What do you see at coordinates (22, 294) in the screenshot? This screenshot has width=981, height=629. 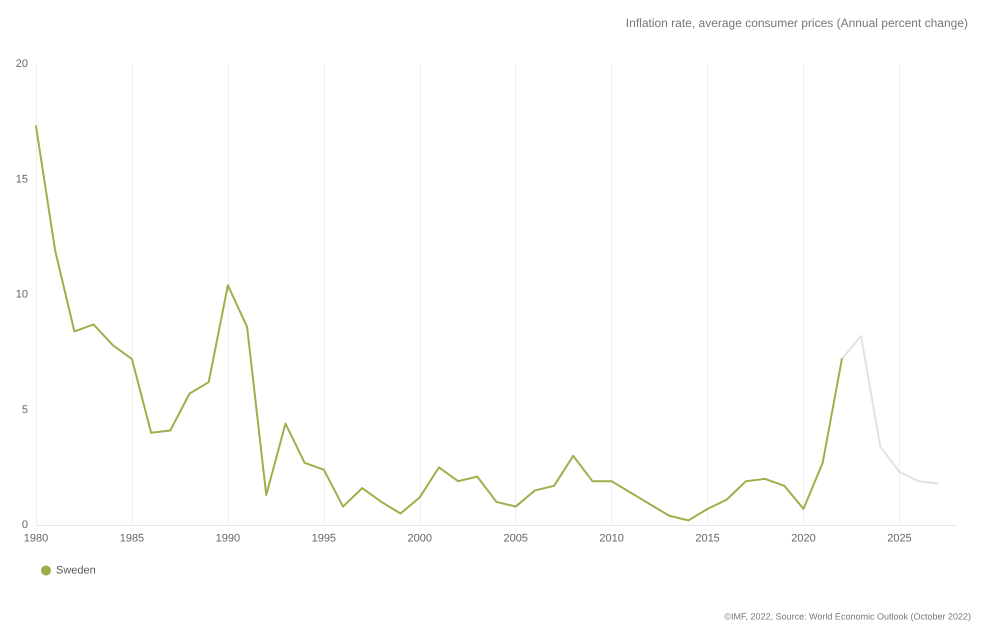 I see `y-tick-label: 10` at bounding box center [22, 294].